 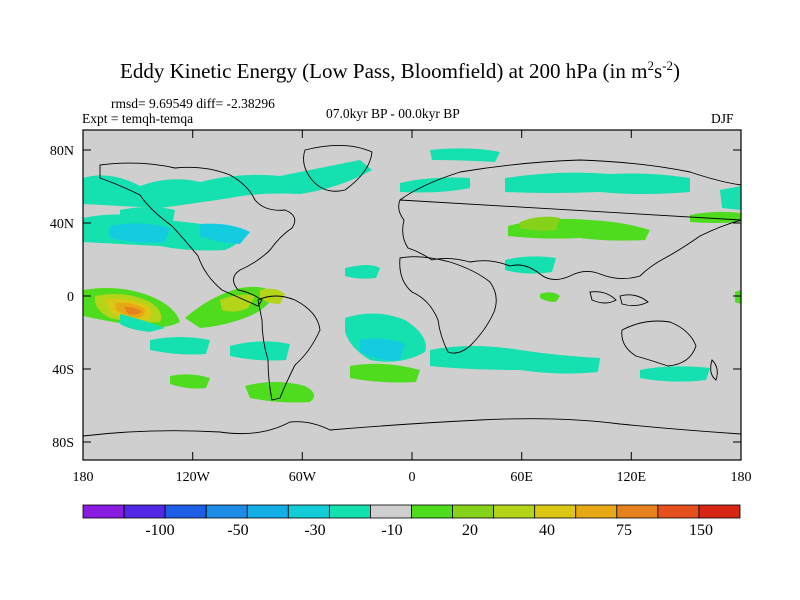 I want to click on x-tick-label: 60E, so click(x=521, y=477).